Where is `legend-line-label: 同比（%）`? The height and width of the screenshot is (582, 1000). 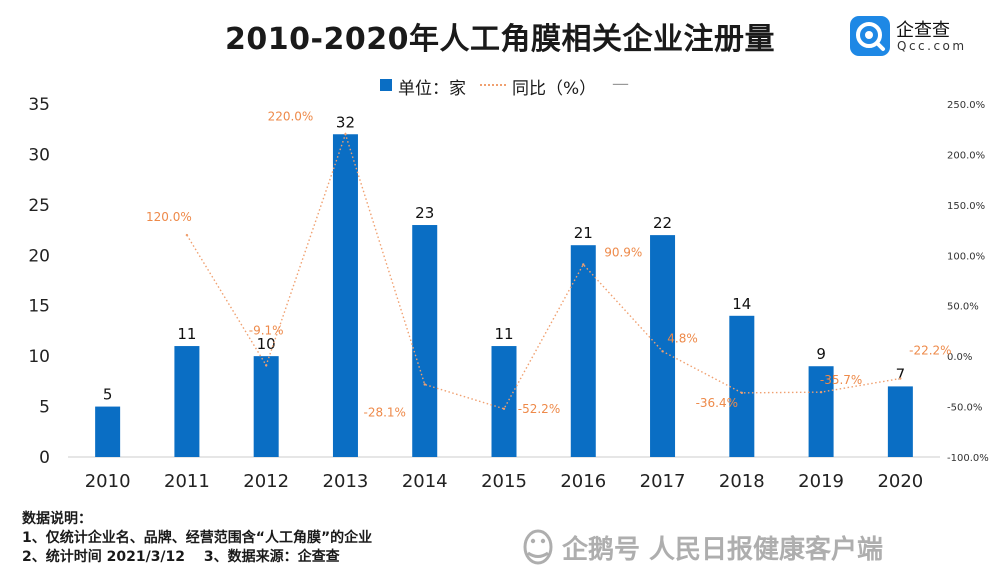
legend-line-label: 同比（%） is located at coordinates (554, 89).